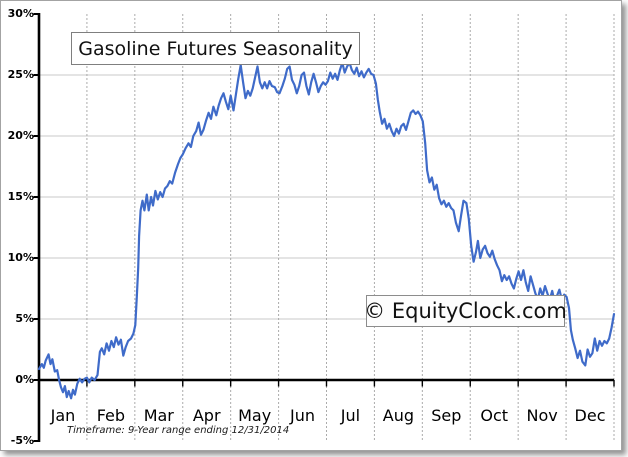 The height and width of the screenshot is (457, 628). What do you see at coordinates (590, 415) in the screenshot?
I see `month-label: Dec` at bounding box center [590, 415].